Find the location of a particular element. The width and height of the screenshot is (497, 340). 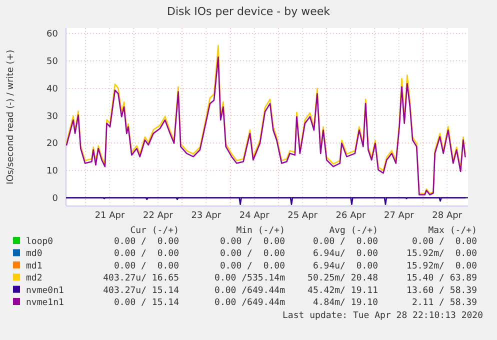

x-tick-label: 24 Apr is located at coordinates (254, 216).